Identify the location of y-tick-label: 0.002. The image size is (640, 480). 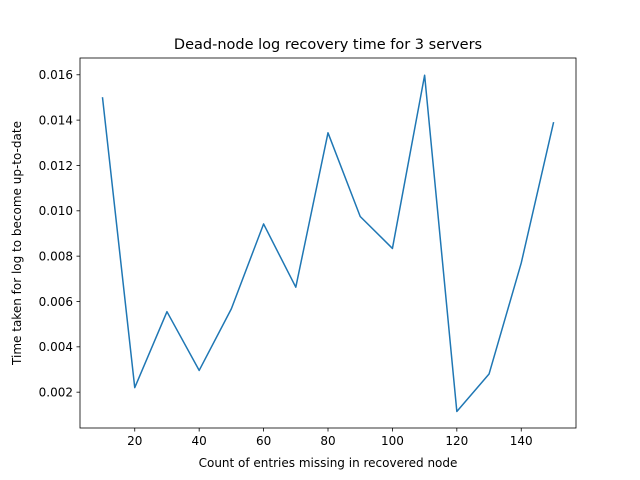
(56, 392).